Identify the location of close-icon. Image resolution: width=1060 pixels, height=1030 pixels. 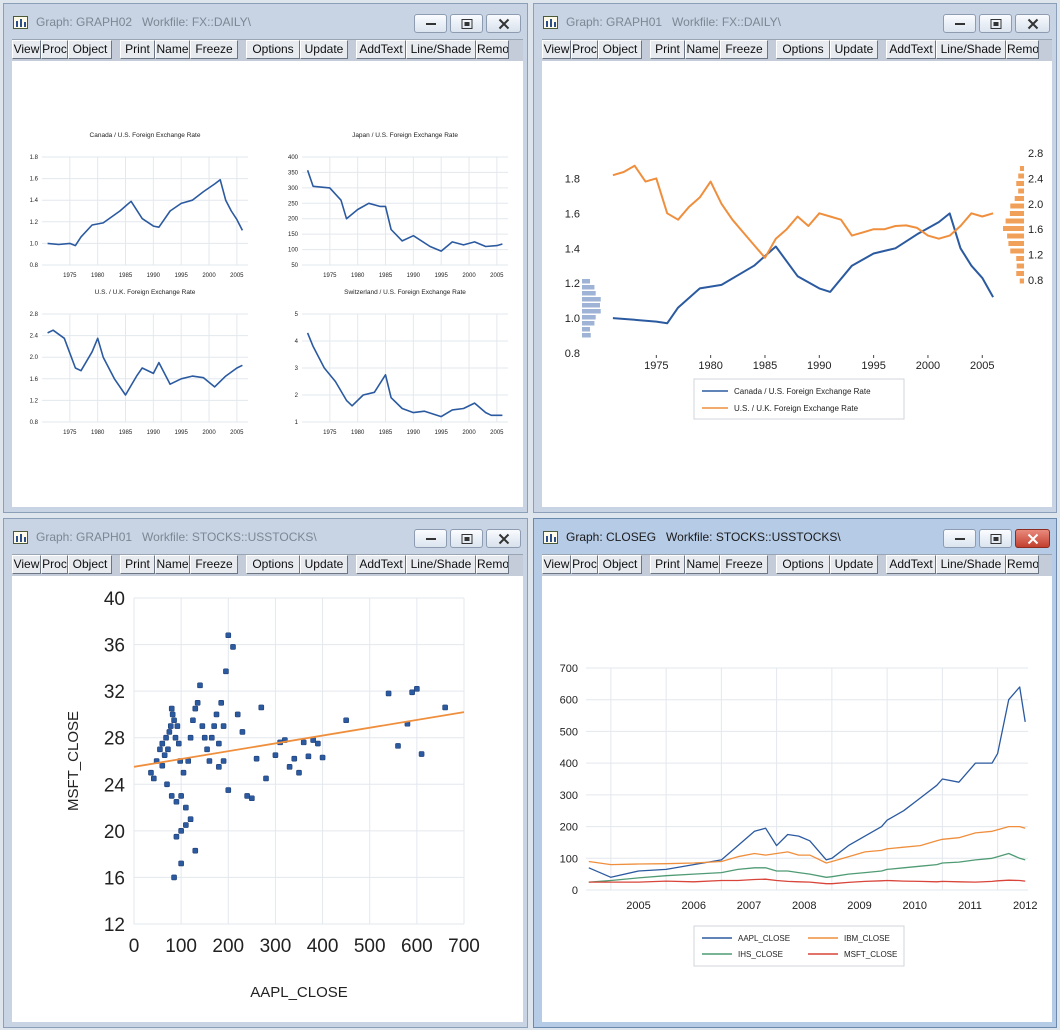
(1032, 23).